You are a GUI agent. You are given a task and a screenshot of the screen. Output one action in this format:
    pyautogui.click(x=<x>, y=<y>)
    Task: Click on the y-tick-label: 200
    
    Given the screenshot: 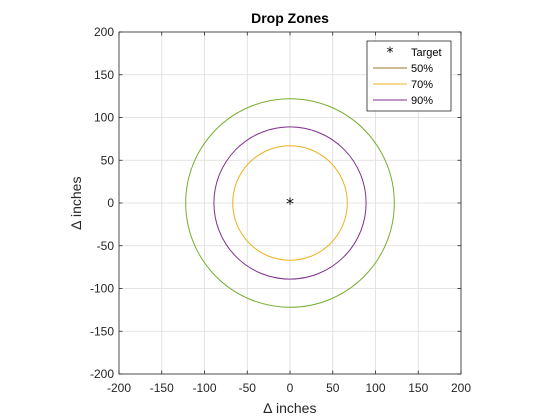 What is the action you would take?
    pyautogui.click(x=104, y=32)
    